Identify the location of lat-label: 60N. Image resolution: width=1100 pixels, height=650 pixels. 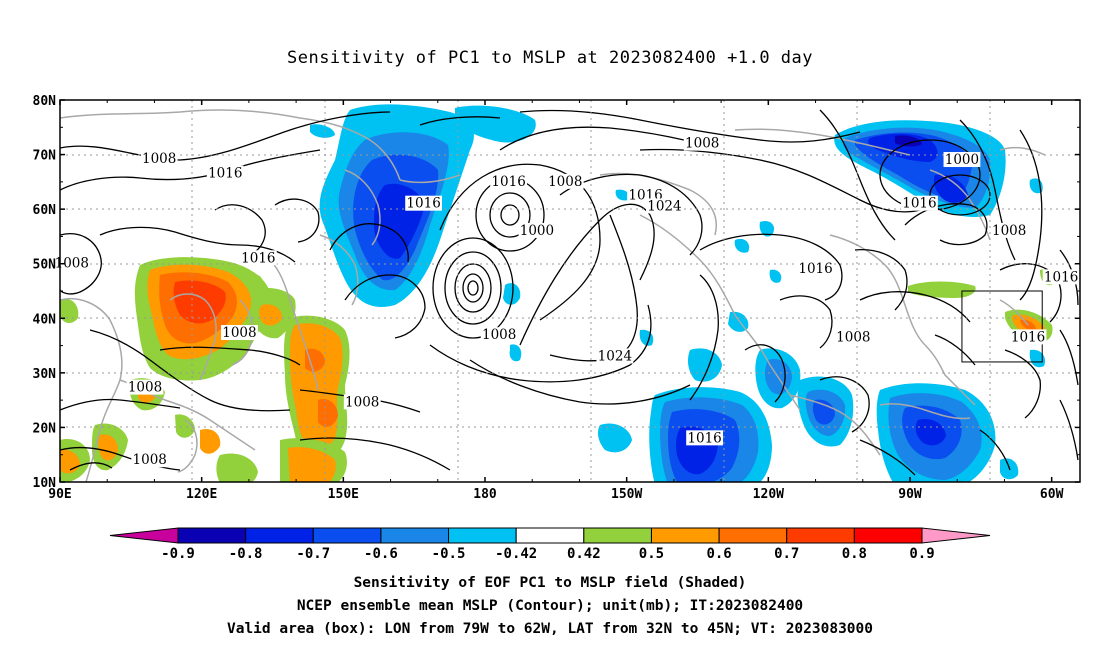
(45, 210).